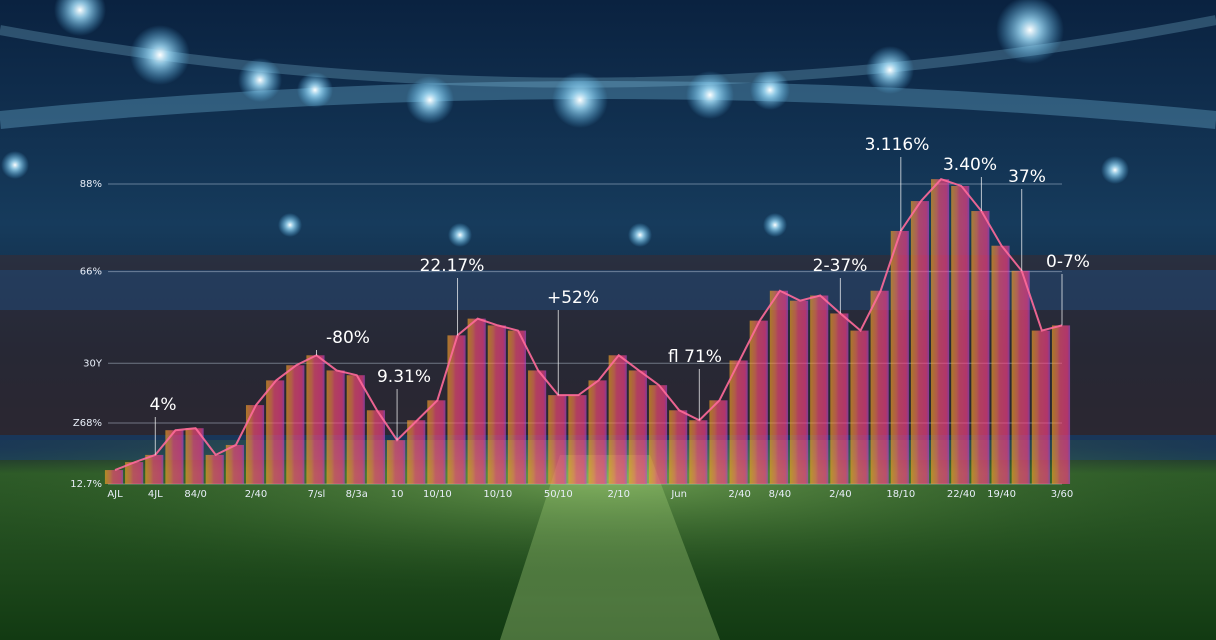 Image resolution: width=1216 pixels, height=640 pixels. Describe the element at coordinates (840, 266) in the screenshot. I see `annotation: 2-37%` at that location.